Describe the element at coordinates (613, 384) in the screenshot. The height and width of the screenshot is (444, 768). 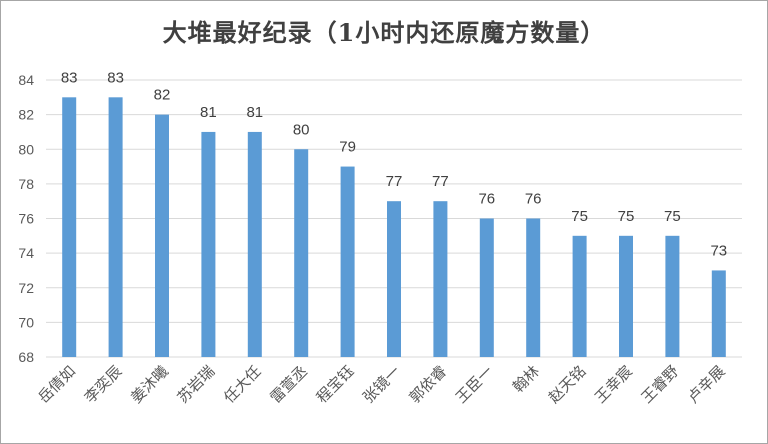
I see `x-tick-label: 王幸宸` at that location.